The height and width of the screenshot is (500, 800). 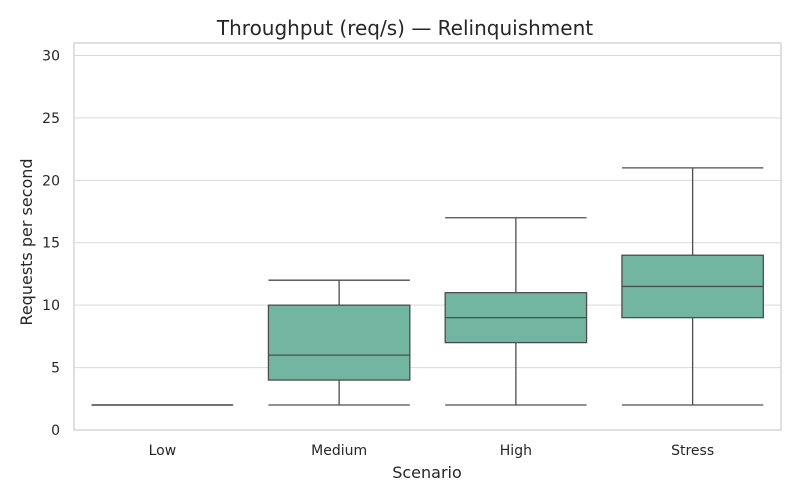 I want to click on box-body, so click(x=339, y=342).